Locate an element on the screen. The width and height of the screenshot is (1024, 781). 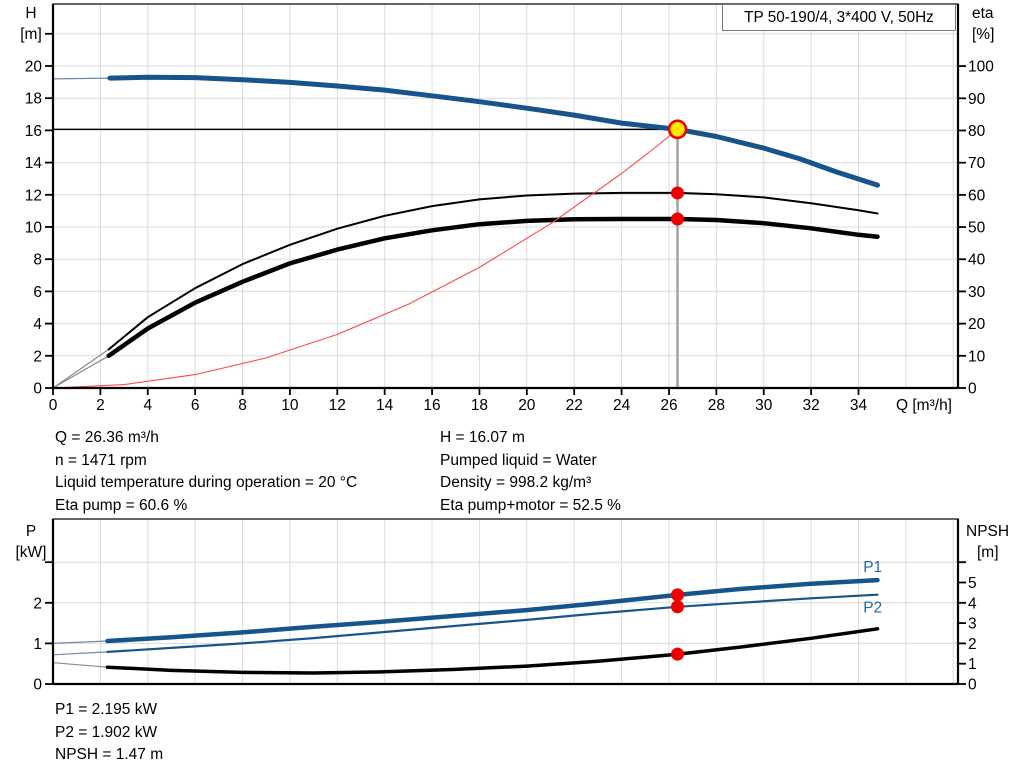
right-tick-label: 3 is located at coordinates (972, 624).